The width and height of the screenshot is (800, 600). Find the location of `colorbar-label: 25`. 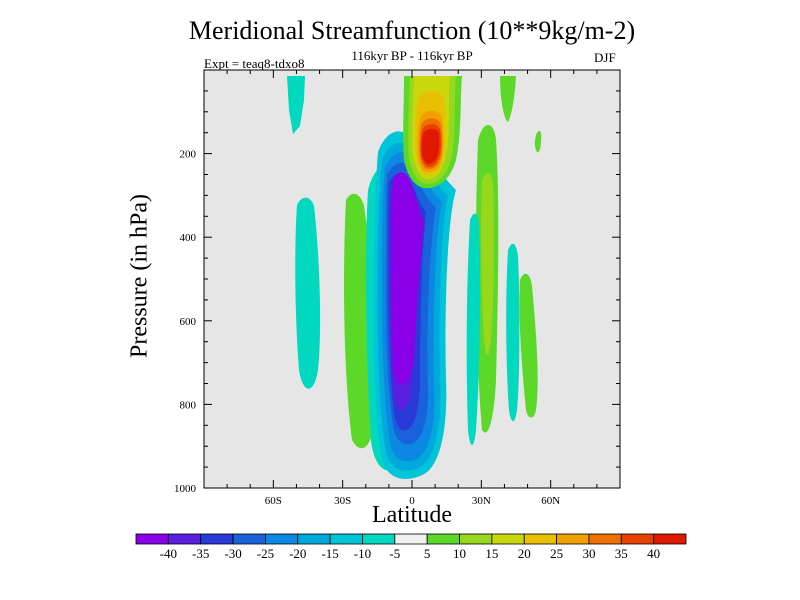

colorbar-label: 25 is located at coordinates (556, 553).